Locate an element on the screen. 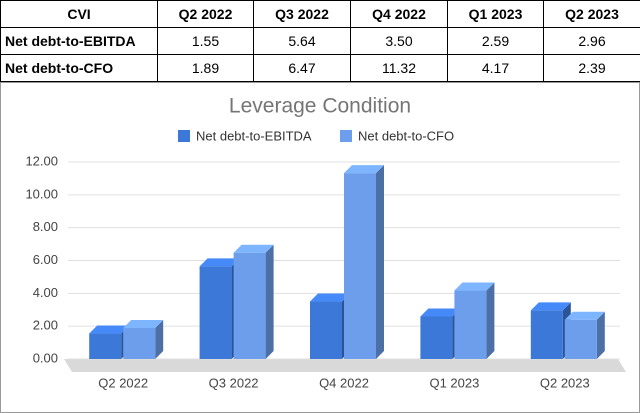 This screenshot has height=413, width=640. table-cell: 5.64 is located at coordinates (302, 41).